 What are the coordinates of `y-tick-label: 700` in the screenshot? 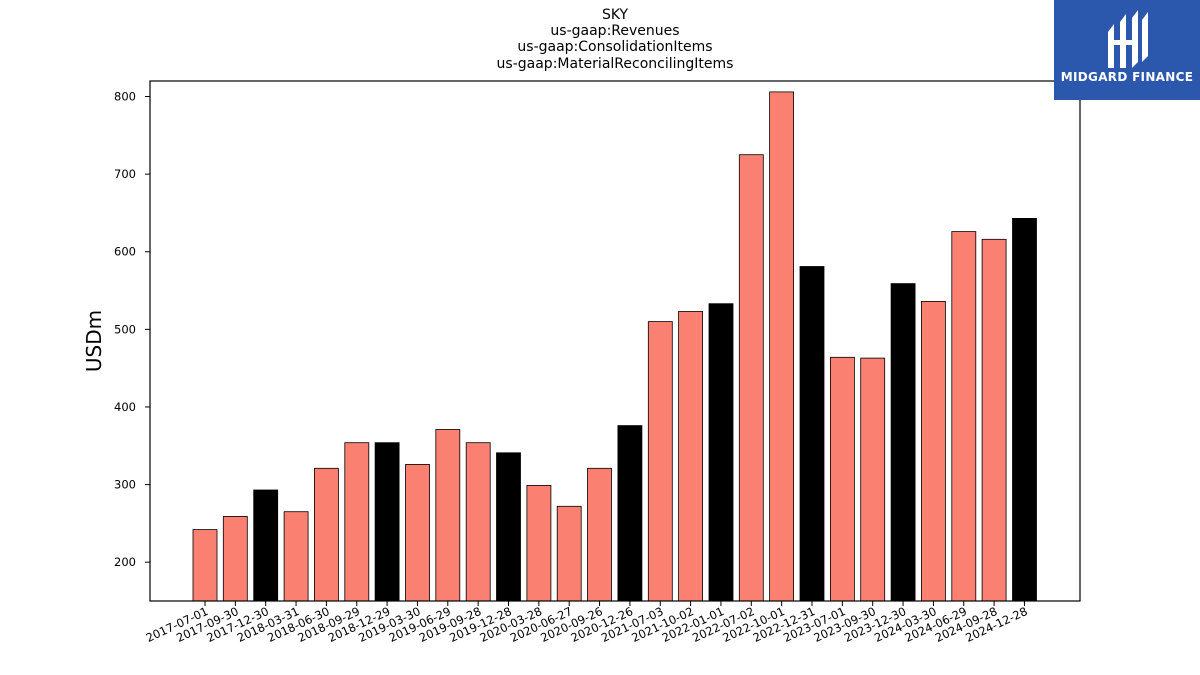 It's located at (125, 174).